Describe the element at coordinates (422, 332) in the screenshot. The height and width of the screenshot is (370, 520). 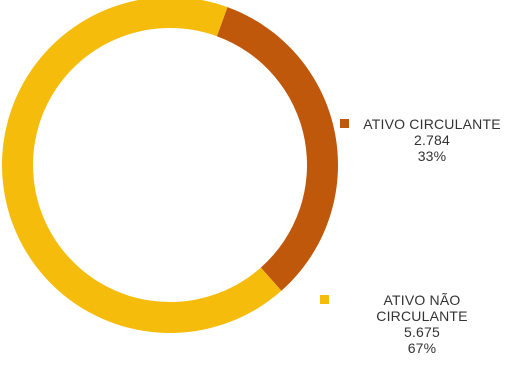
I see `legend-value-ativo-nao-circulante: 5.675` at that location.